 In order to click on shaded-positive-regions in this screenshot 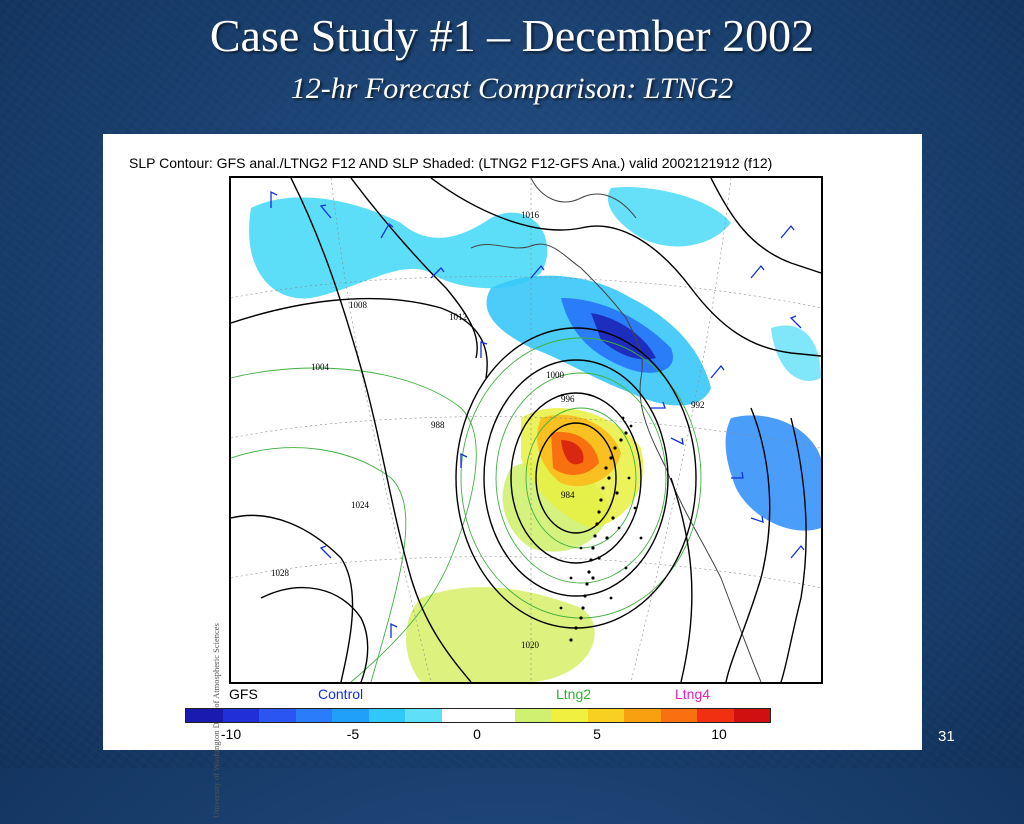, I will do `click(525, 545)`.